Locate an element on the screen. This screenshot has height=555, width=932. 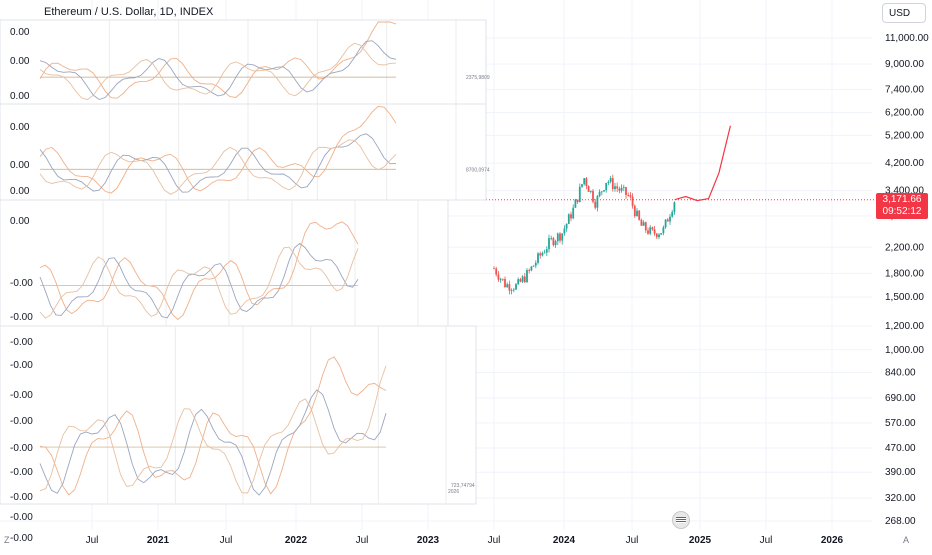
bar-countdown: 09:52:12 is located at coordinates (902, 211).